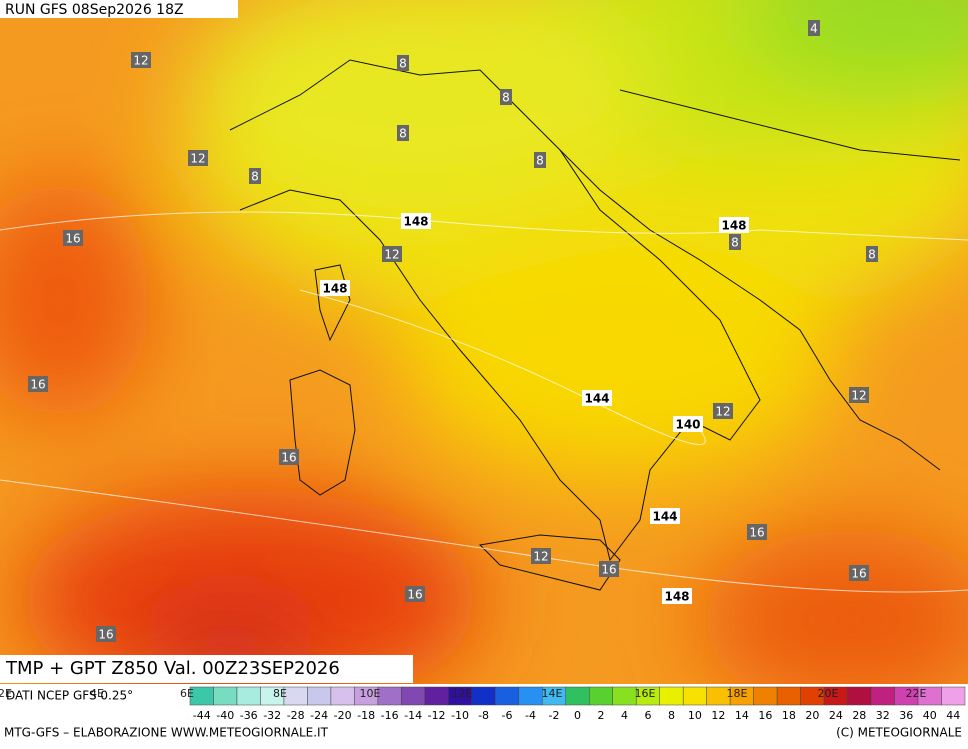 The height and width of the screenshot is (749, 968). What do you see at coordinates (812, 715) in the screenshot?
I see `colorbar-label: 20` at bounding box center [812, 715].